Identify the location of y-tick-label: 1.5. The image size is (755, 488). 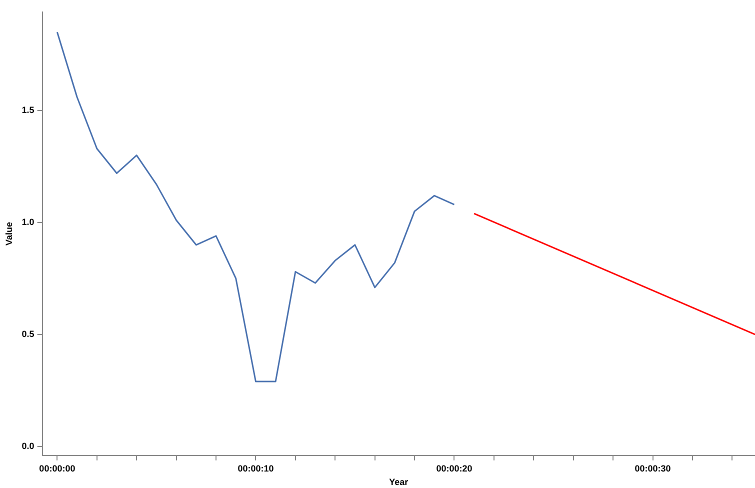
(28, 110).